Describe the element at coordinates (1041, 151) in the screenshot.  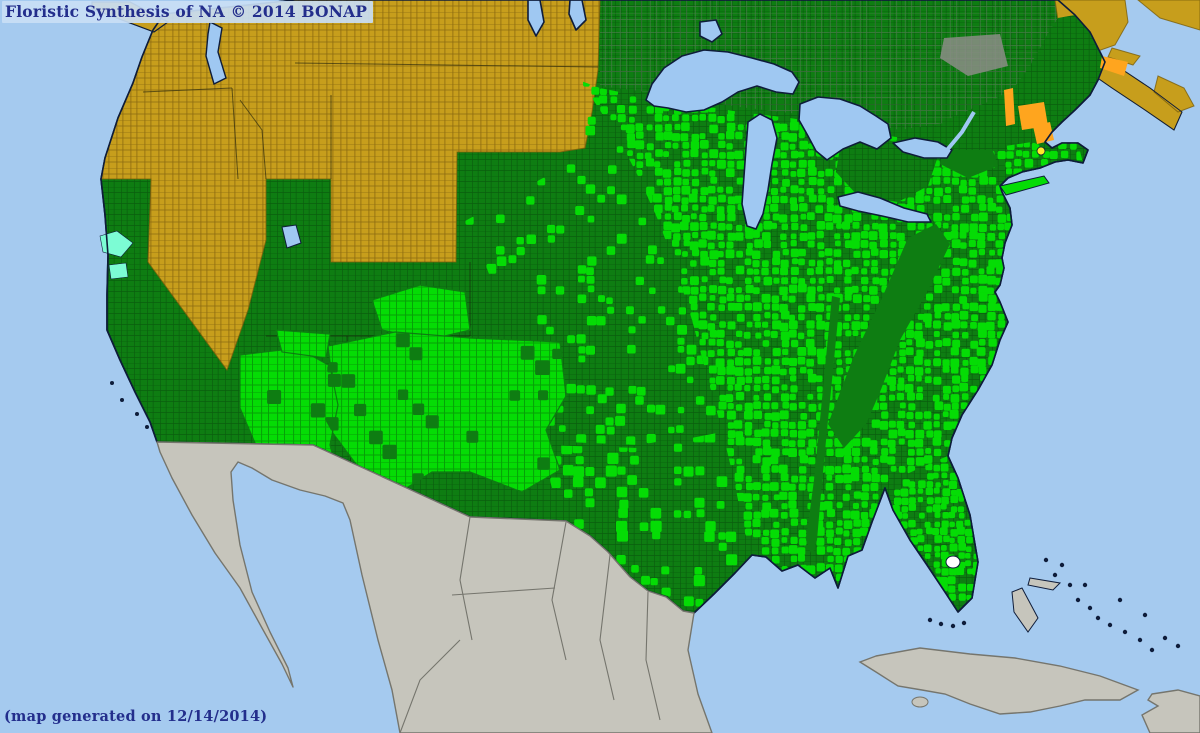
I see `yellow-county-marker` at that location.